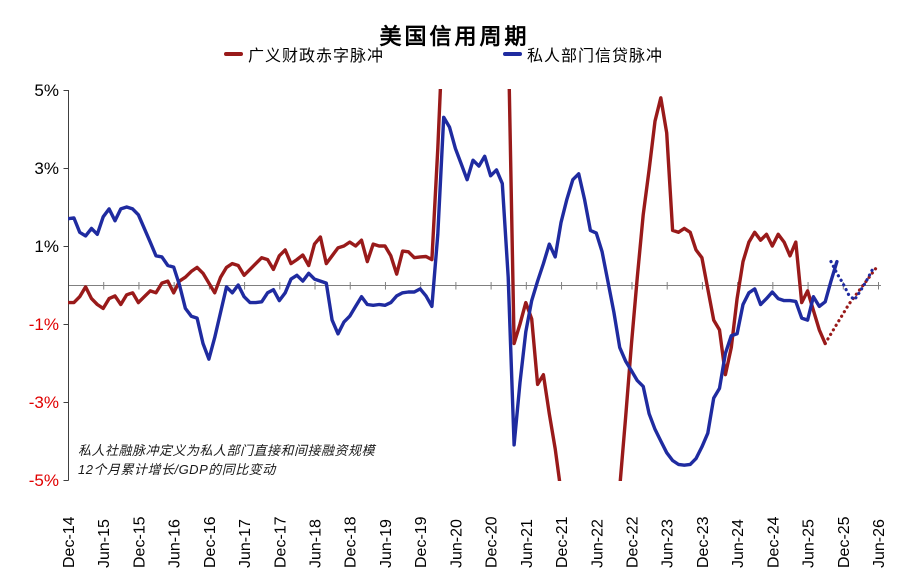 Image resolution: width=909 pixels, height=575 pixels. I want to click on x-tick-label: Dec-15, so click(139, 542).